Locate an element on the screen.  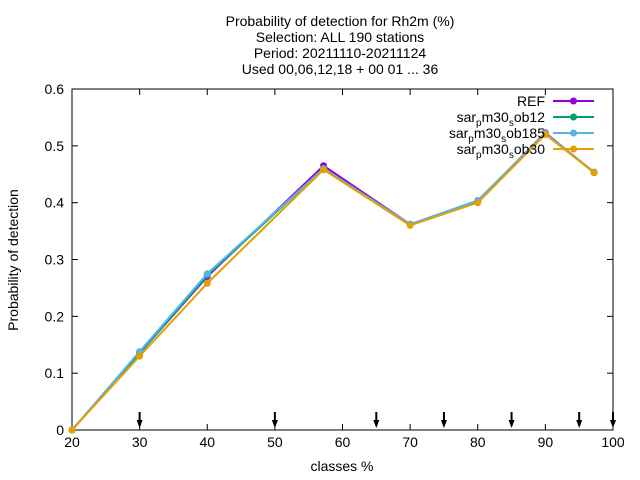
y-tick-label: 0 is located at coordinates (60, 430).